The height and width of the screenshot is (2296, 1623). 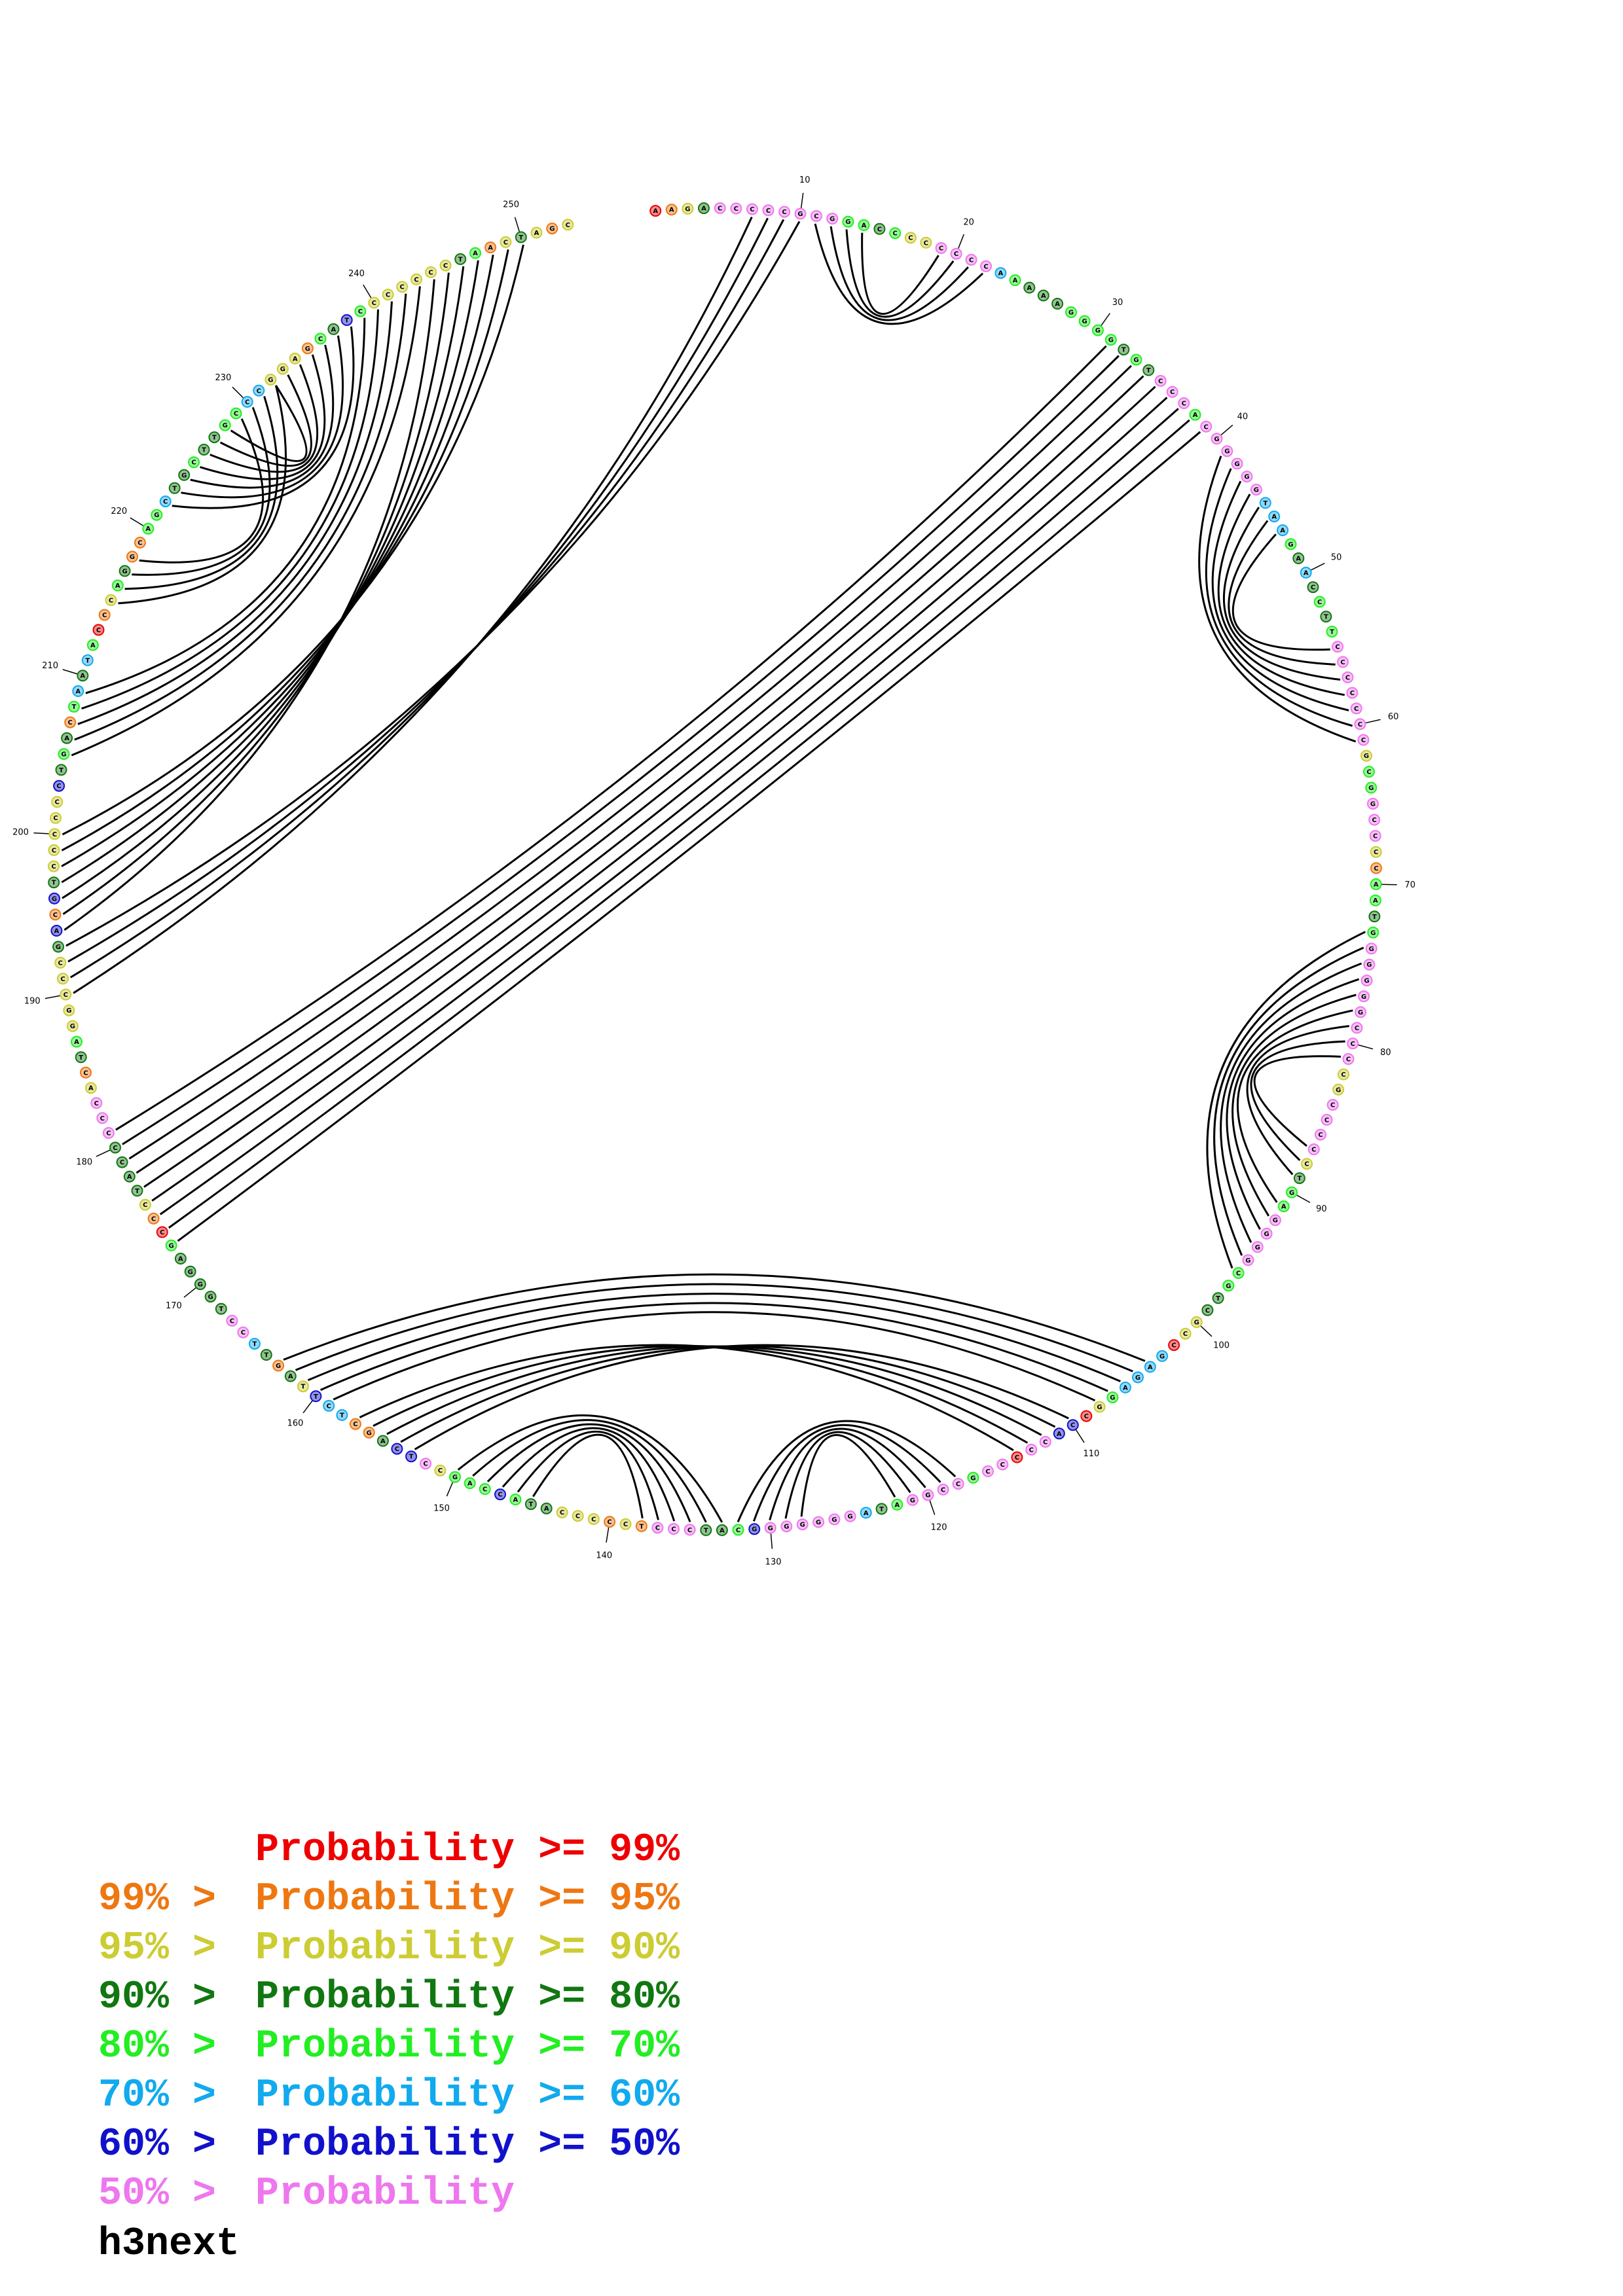 I want to click on nucleotide-letter: A, so click(x=1059, y=1434).